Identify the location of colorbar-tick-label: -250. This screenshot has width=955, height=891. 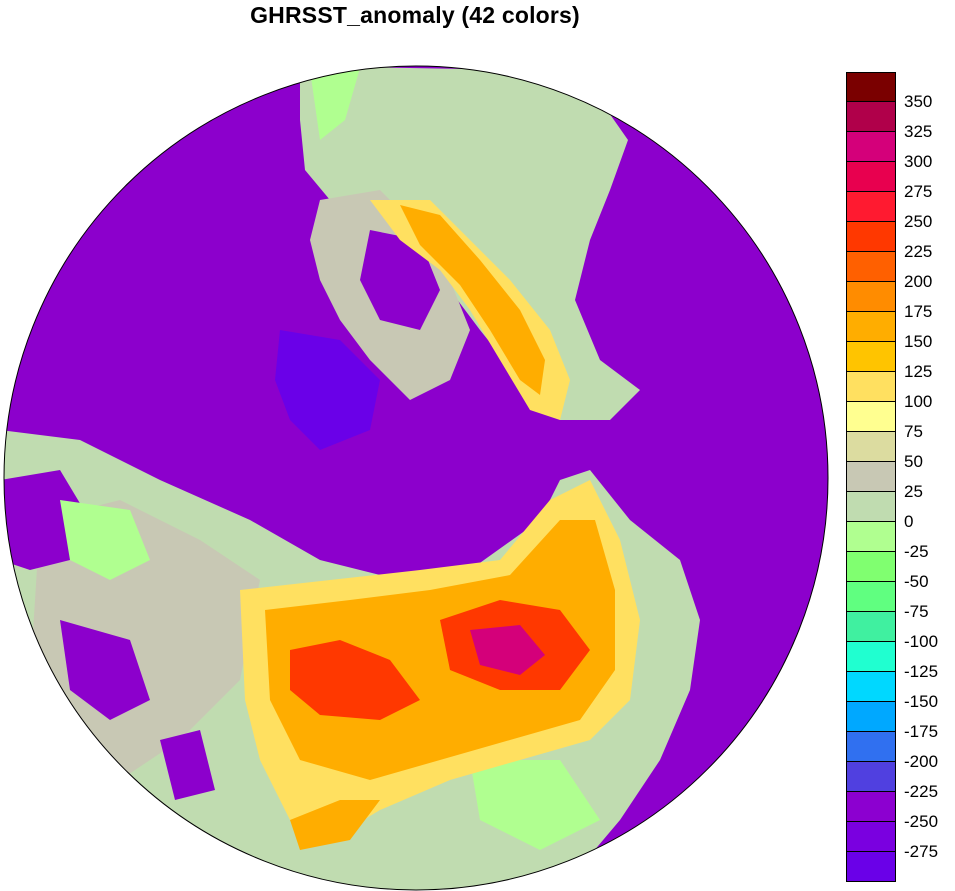
(921, 821).